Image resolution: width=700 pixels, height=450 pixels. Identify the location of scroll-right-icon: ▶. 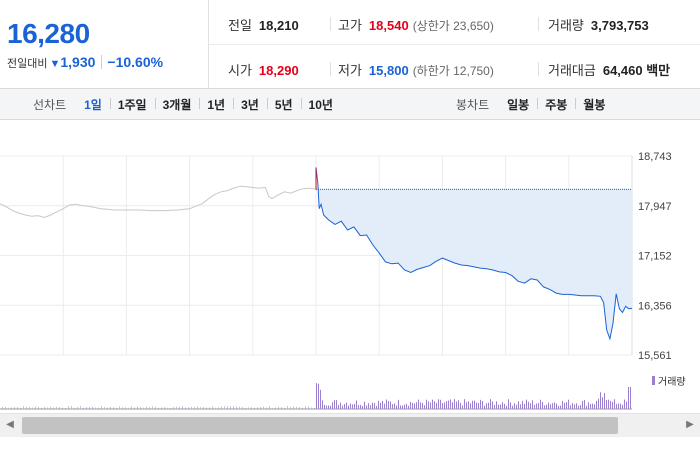
(690, 424).